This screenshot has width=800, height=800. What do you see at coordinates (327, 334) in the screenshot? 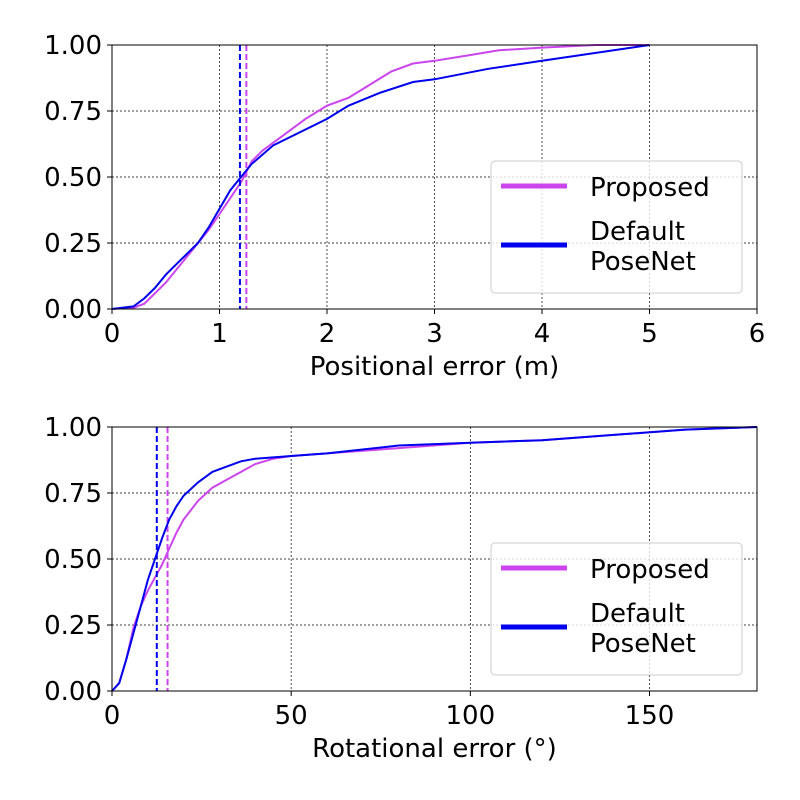
I see `x-tick-label: 2` at bounding box center [327, 334].